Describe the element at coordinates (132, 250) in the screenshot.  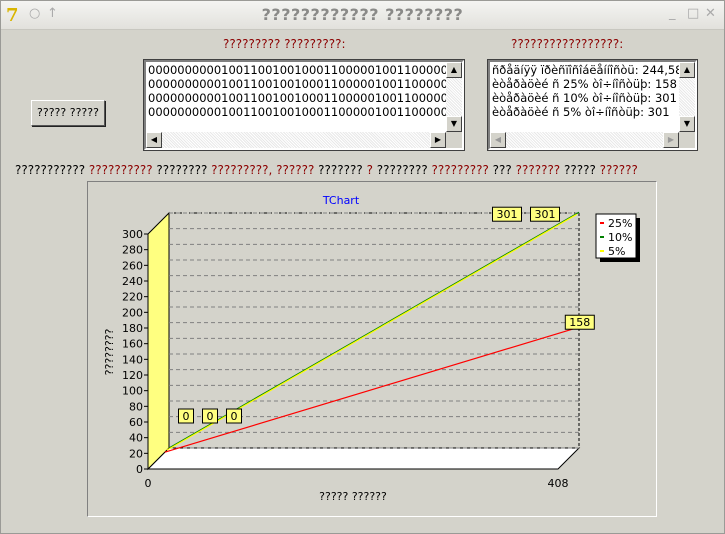
I see `y-tick-label: 280` at that location.